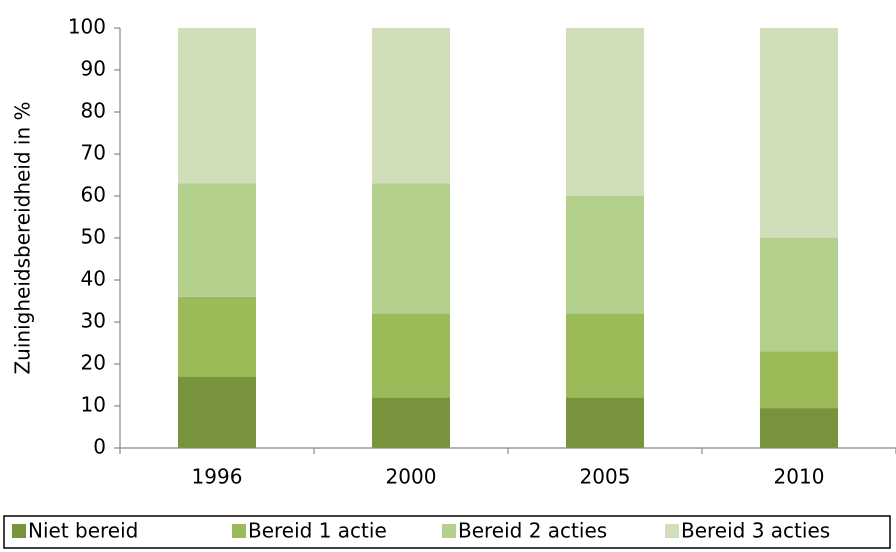 This screenshot has height=552, width=896. What do you see at coordinates (93, 321) in the screenshot?
I see `y-tick-label: 30` at bounding box center [93, 321].